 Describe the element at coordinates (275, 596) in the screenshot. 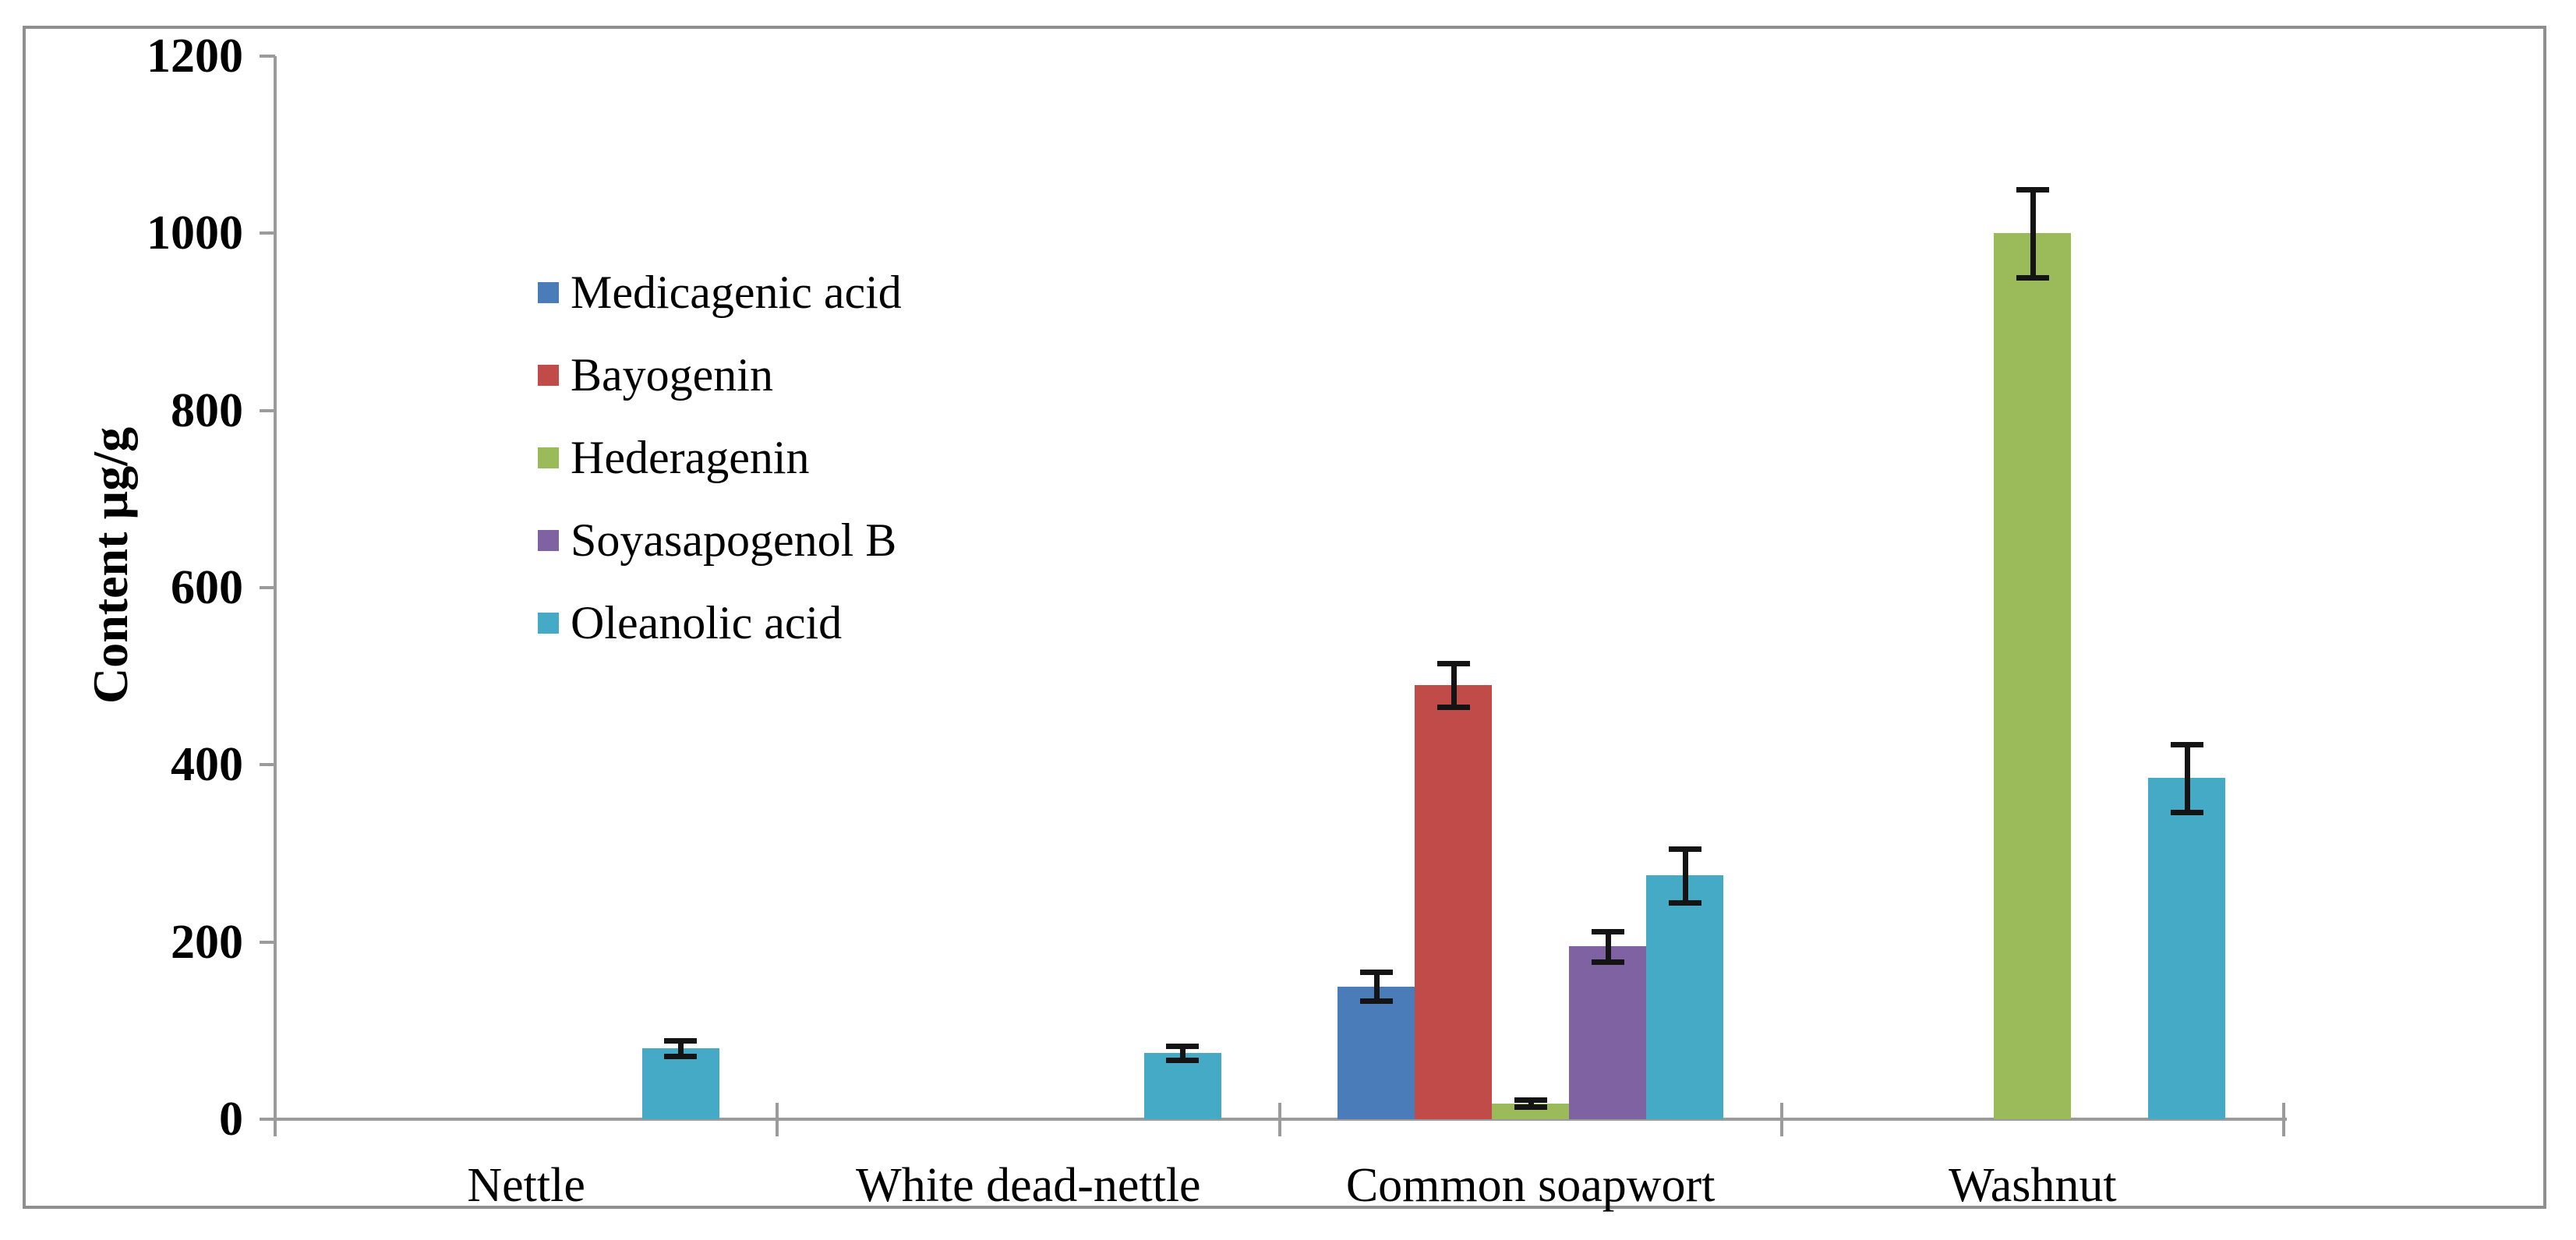

I see `y-axis-line` at that location.